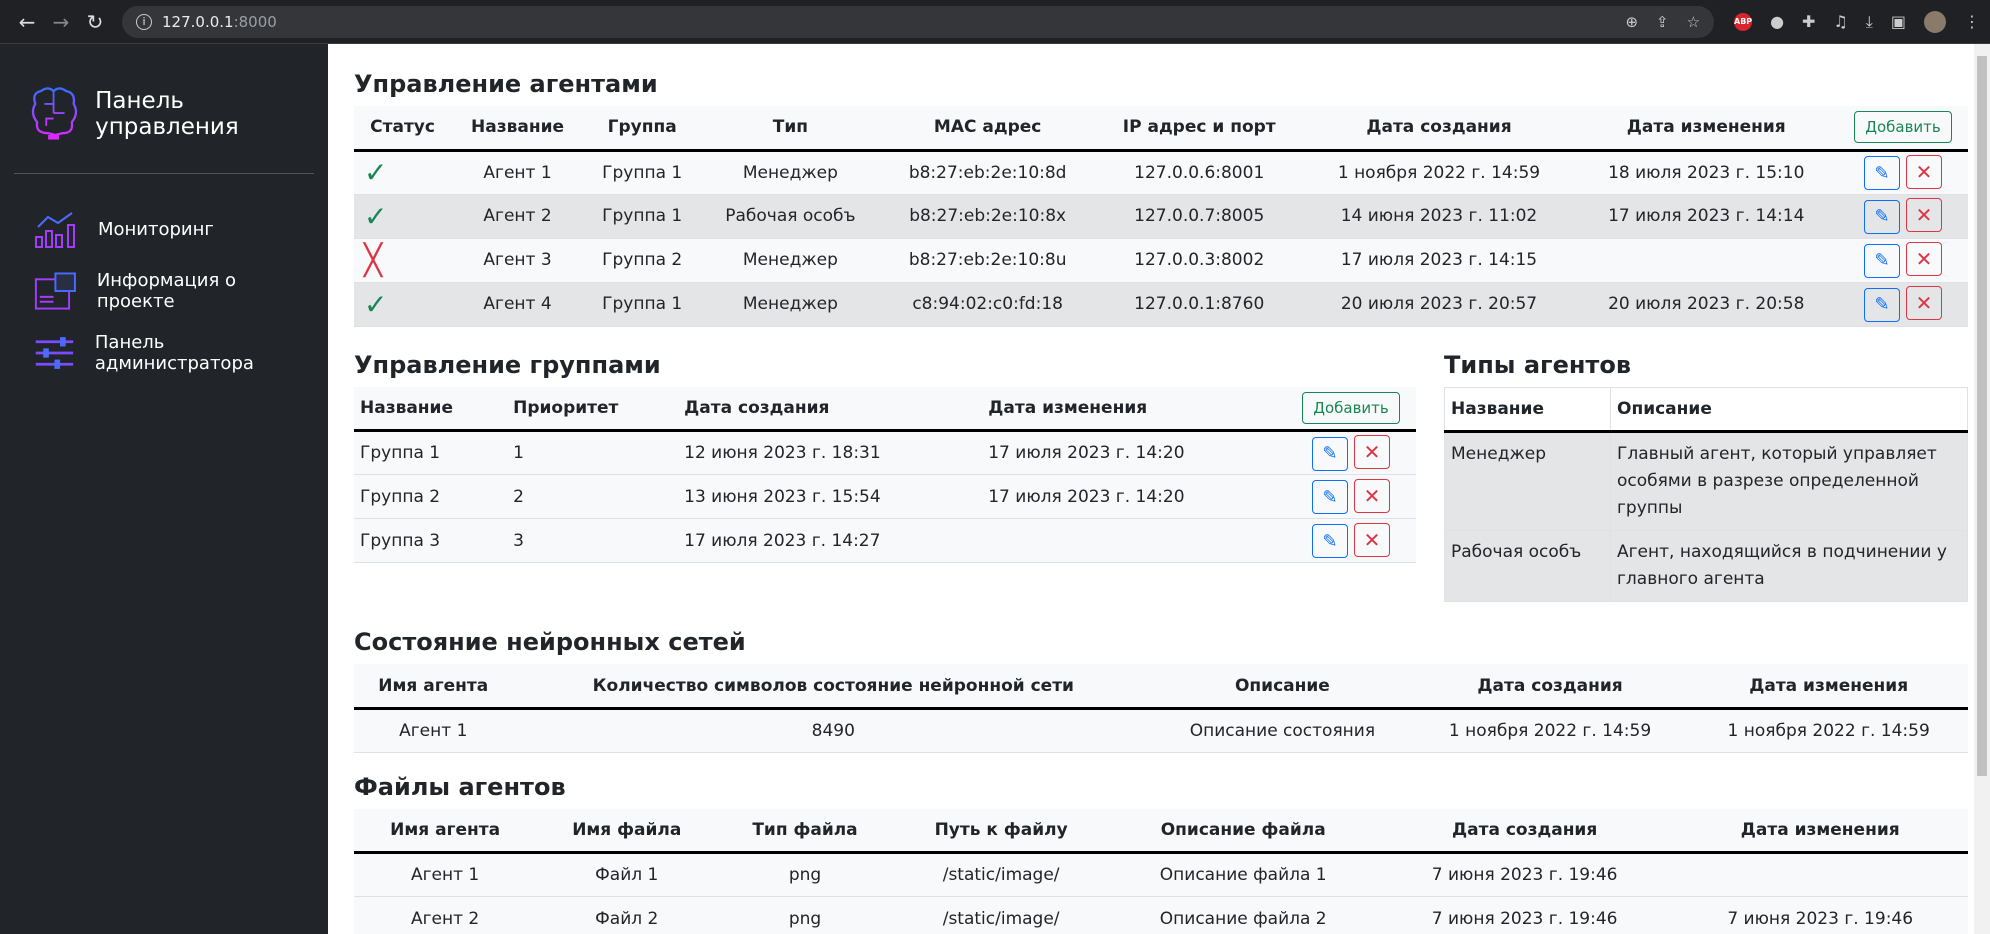 The width and height of the screenshot is (1990, 934). Describe the element at coordinates (1820, 915) in the screenshot. I see `files-modified: 7 июня 2023 г. 19:46` at that location.